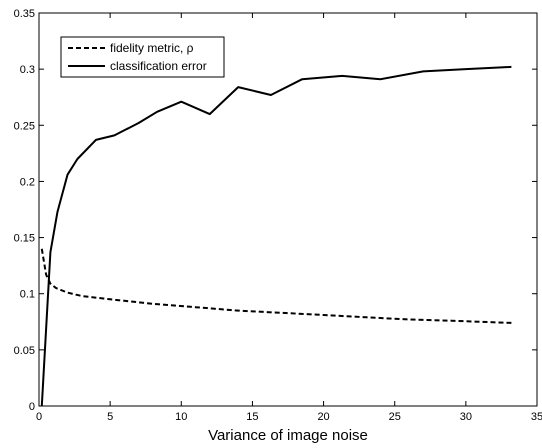  What do you see at coordinates (110, 417) in the screenshot?
I see `x-tick-label: 5` at bounding box center [110, 417].